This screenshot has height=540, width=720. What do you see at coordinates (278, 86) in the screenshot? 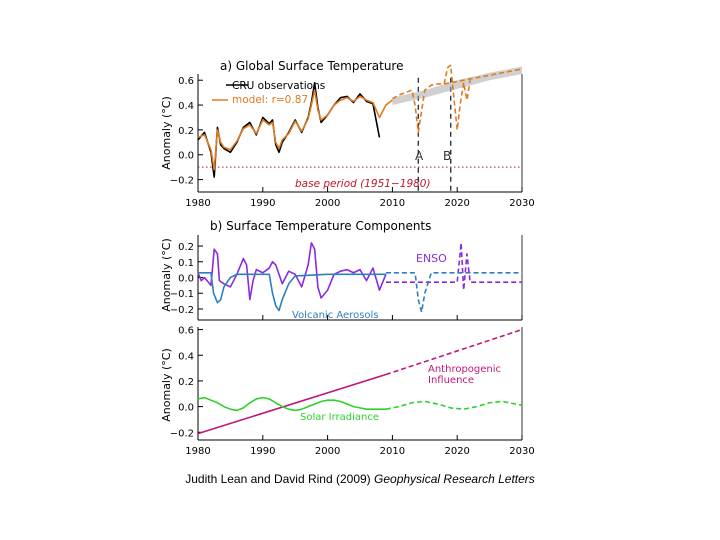
I see `legend-cru-label: CRU observations` at bounding box center [278, 86].